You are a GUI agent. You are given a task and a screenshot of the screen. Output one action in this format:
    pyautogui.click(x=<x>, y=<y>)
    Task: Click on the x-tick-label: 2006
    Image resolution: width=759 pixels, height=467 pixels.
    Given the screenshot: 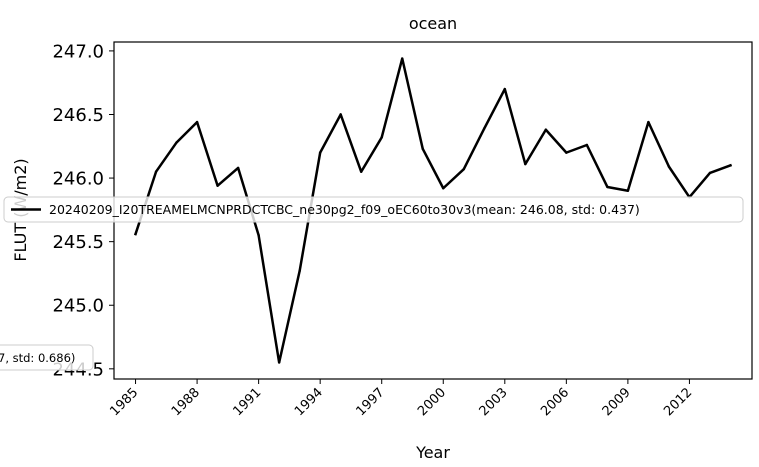 What is the action you would take?
    pyautogui.click(x=555, y=402)
    